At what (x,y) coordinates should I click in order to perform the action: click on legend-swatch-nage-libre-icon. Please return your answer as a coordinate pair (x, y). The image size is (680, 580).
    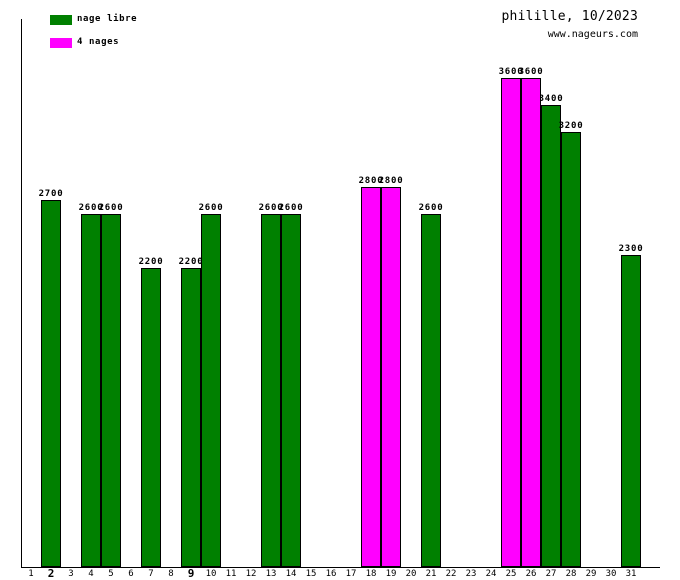
    Looking at the image, I should click on (61, 19).